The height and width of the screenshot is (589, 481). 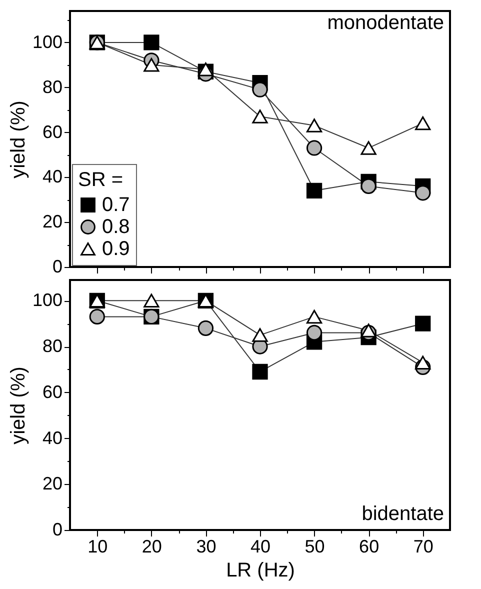 What do you see at coordinates (423, 546) in the screenshot?
I see `x-tick-label: 70` at bounding box center [423, 546].